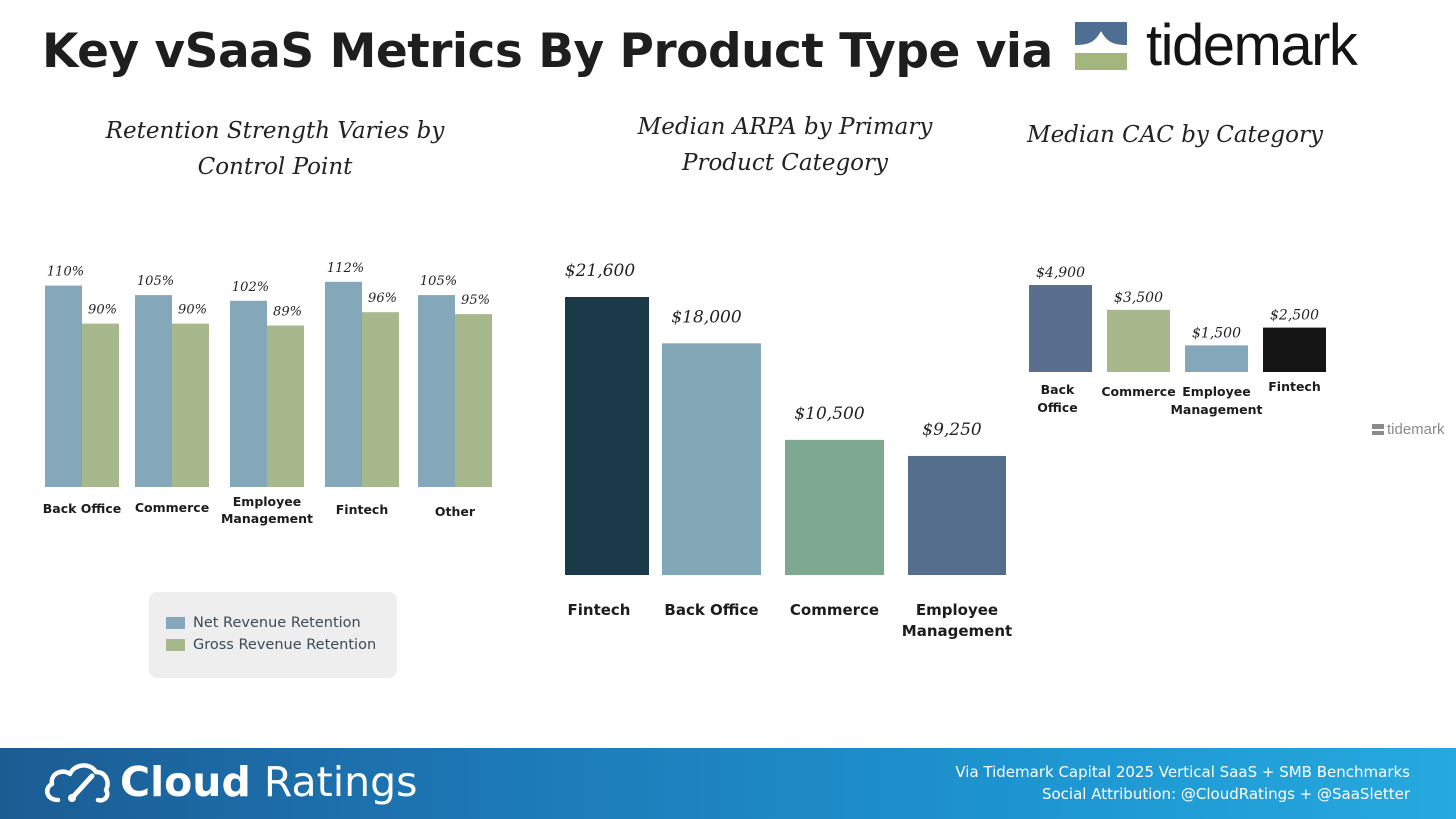 This screenshot has height=819, width=1456. Describe the element at coordinates (607, 436) in the screenshot. I see `bar-arpa-fintech` at that location.